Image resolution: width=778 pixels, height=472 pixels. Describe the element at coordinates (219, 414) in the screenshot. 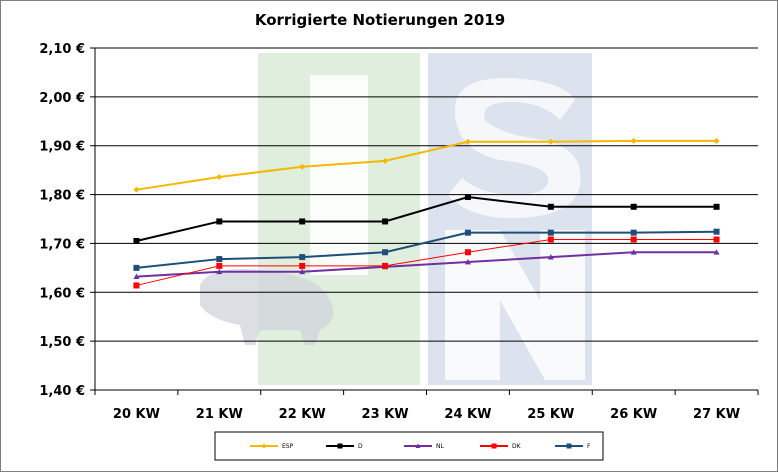

I see `x-tick-label: 21 KW` at that location.